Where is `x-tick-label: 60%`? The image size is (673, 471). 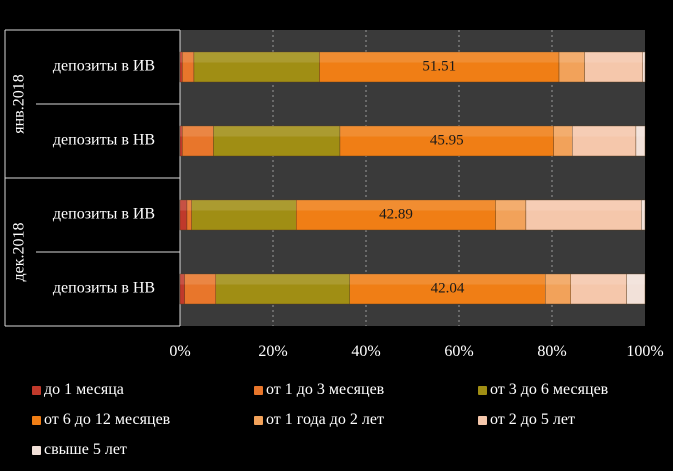 x-tick-label: 60% is located at coordinates (458, 351).